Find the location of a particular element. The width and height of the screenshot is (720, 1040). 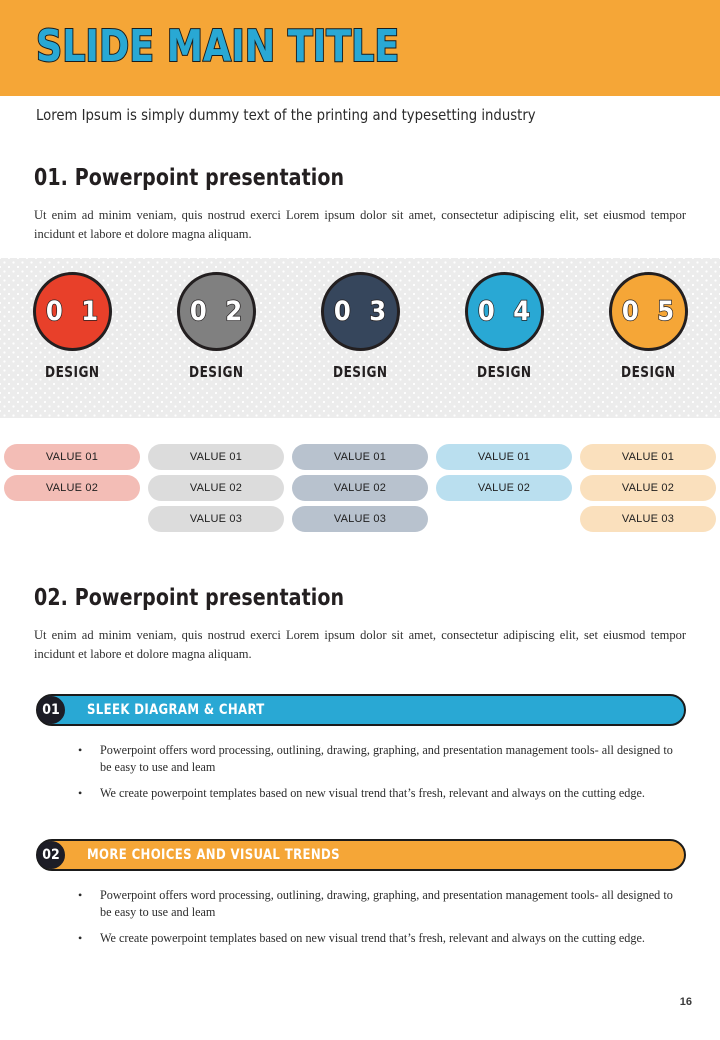

numbered-circle-5: 0 5 is located at coordinates (648, 311).